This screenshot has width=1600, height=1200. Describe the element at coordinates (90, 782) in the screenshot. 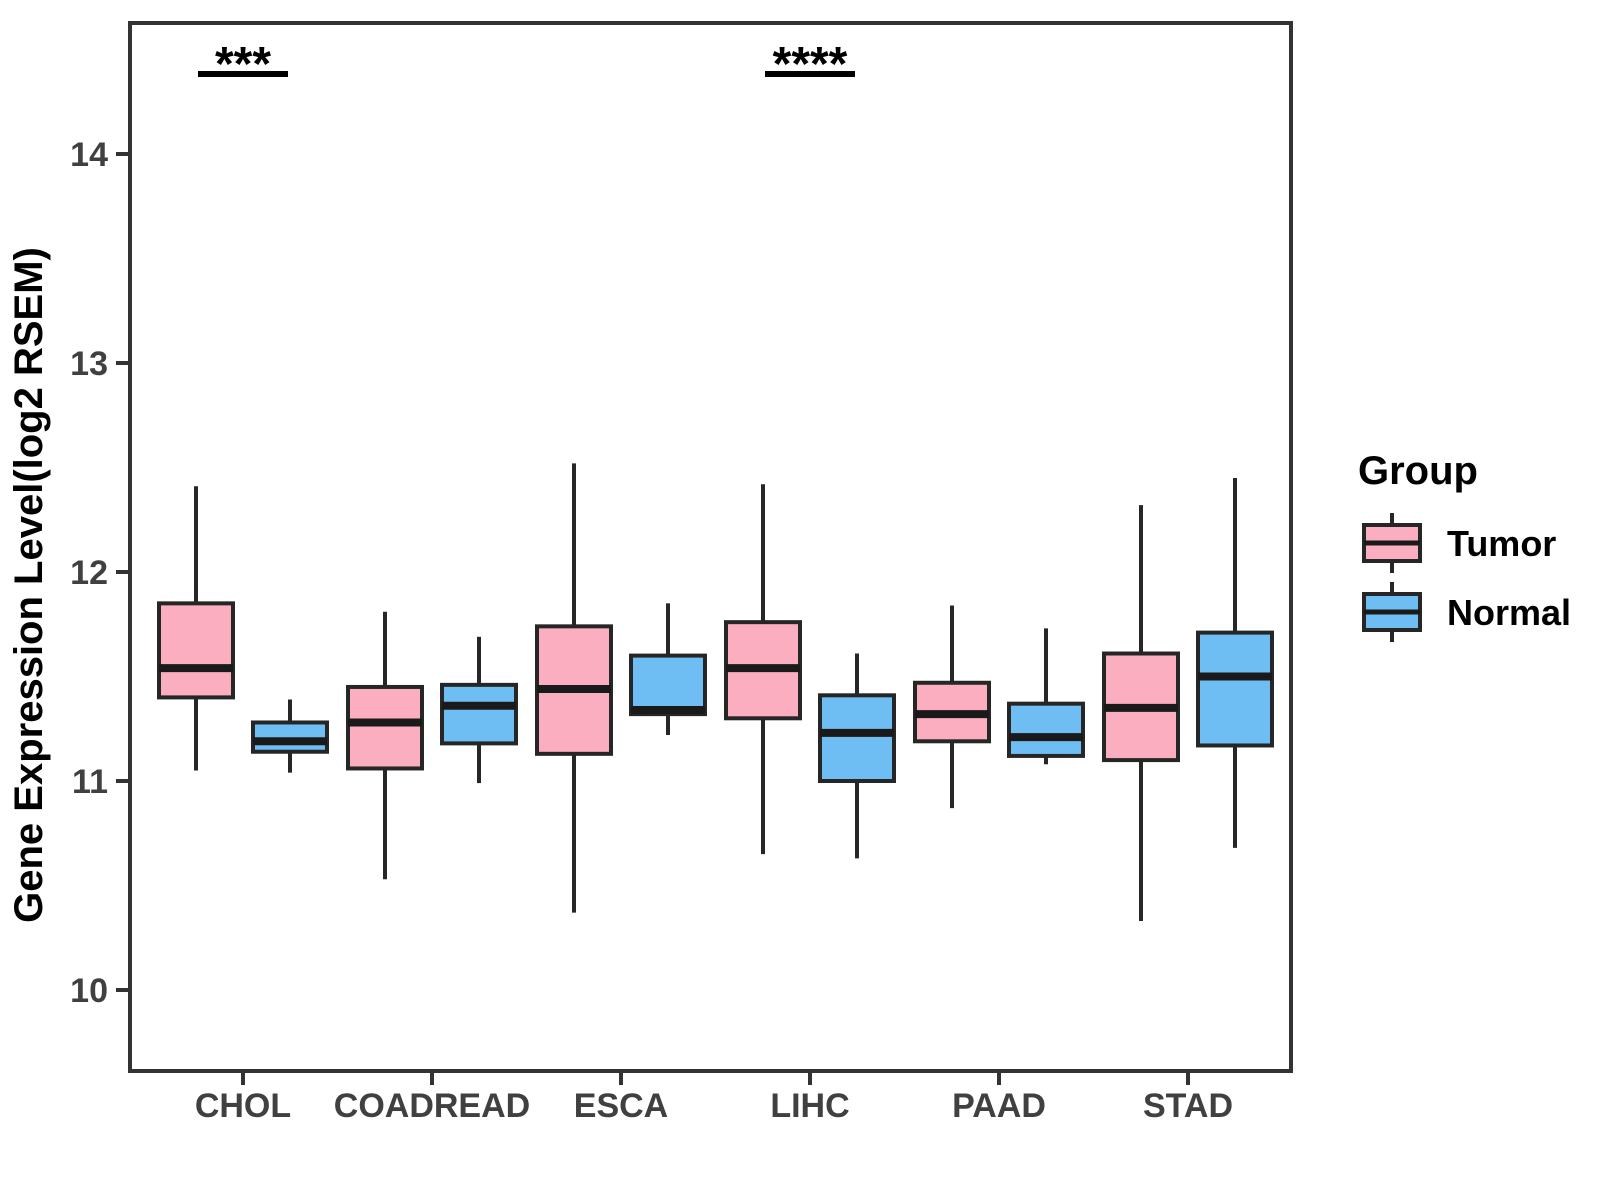

I see `y-tick-label: 11` at that location.